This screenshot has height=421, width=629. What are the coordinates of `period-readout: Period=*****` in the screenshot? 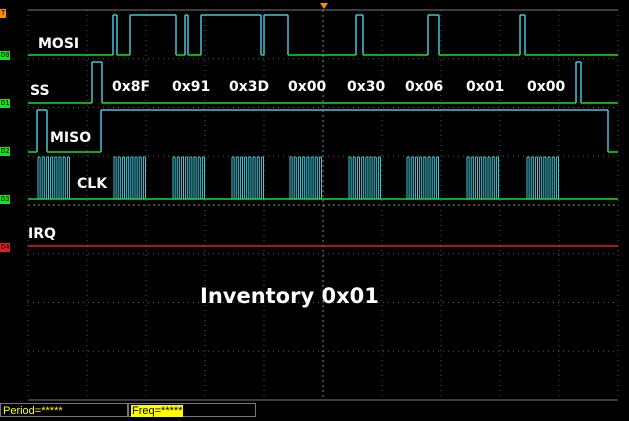 It's located at (64, 410).